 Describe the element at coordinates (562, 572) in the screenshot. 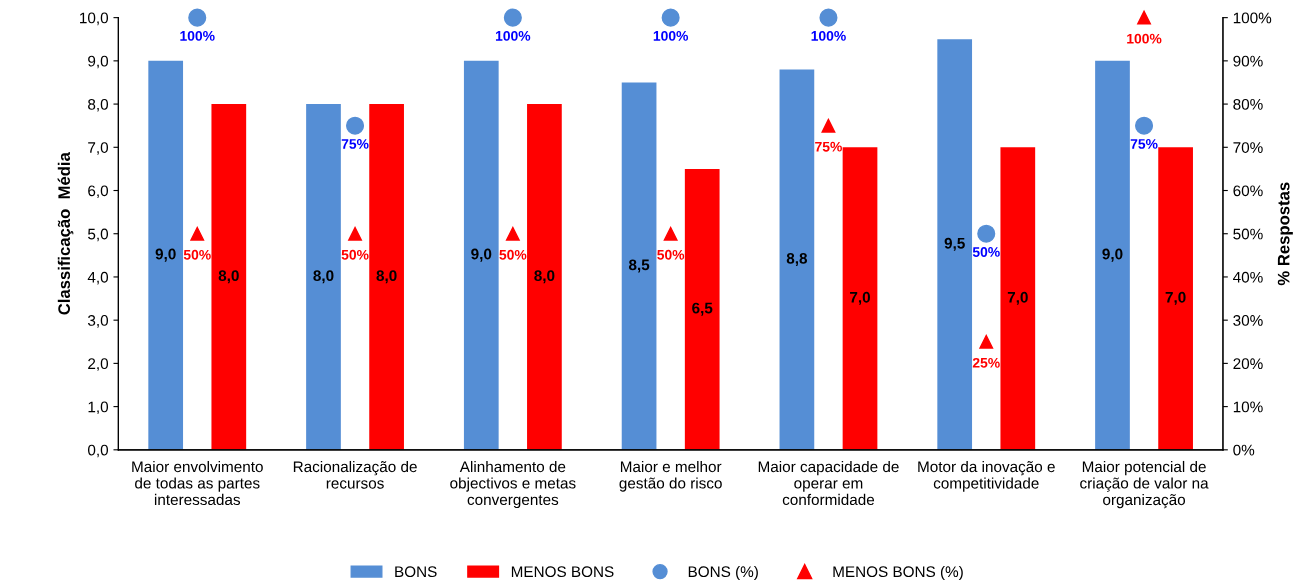

I see `legend-label: MENOS BONS` at that location.